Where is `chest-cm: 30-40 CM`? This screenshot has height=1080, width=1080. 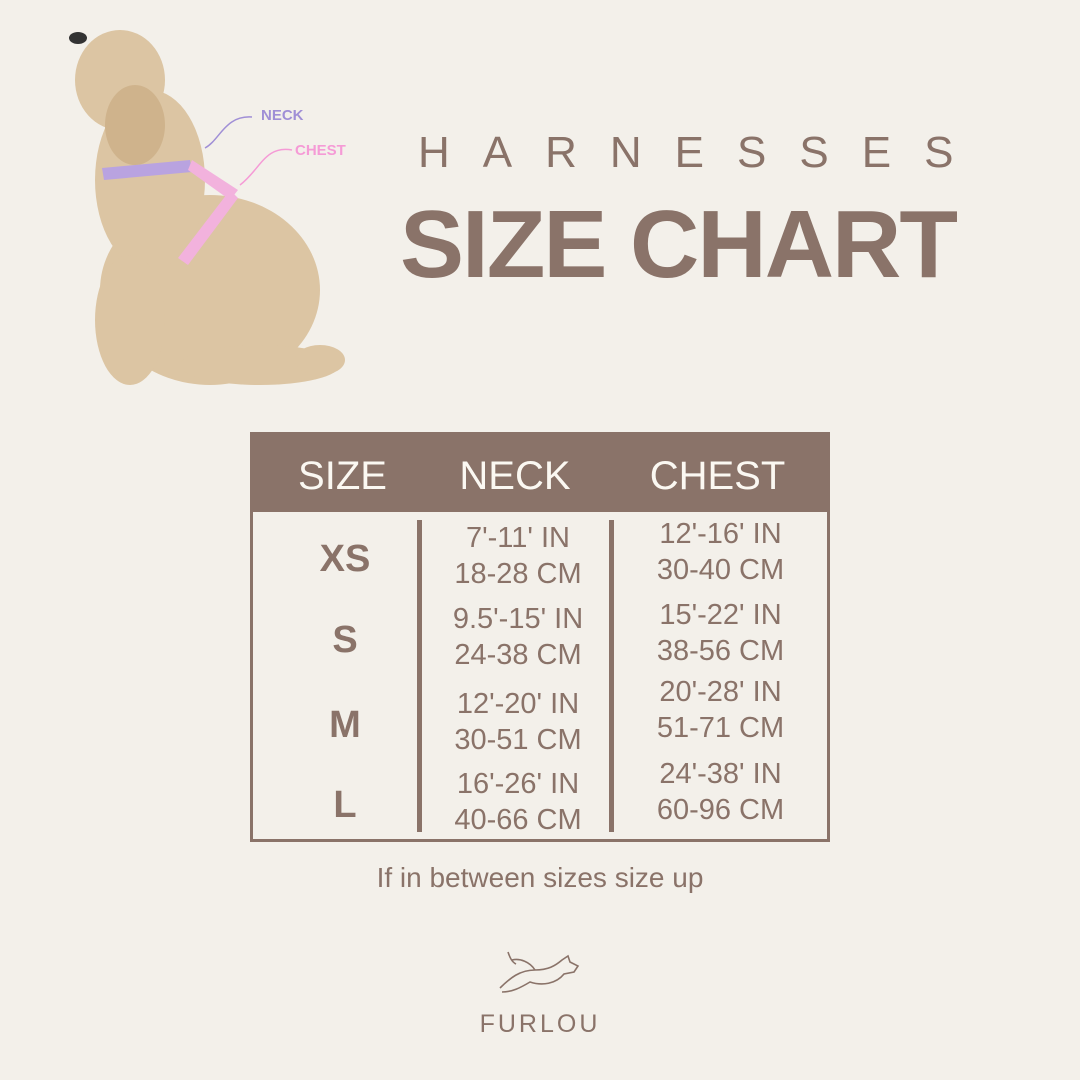
chest-cm: 30-40 CM is located at coordinates (720, 570).